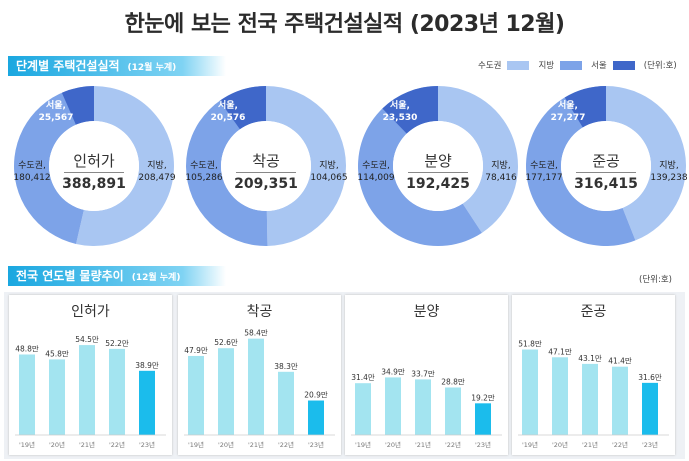  What do you see at coordinates (117, 343) in the screenshot?
I see `bar-value-label: 52.2만` at bounding box center [117, 343].